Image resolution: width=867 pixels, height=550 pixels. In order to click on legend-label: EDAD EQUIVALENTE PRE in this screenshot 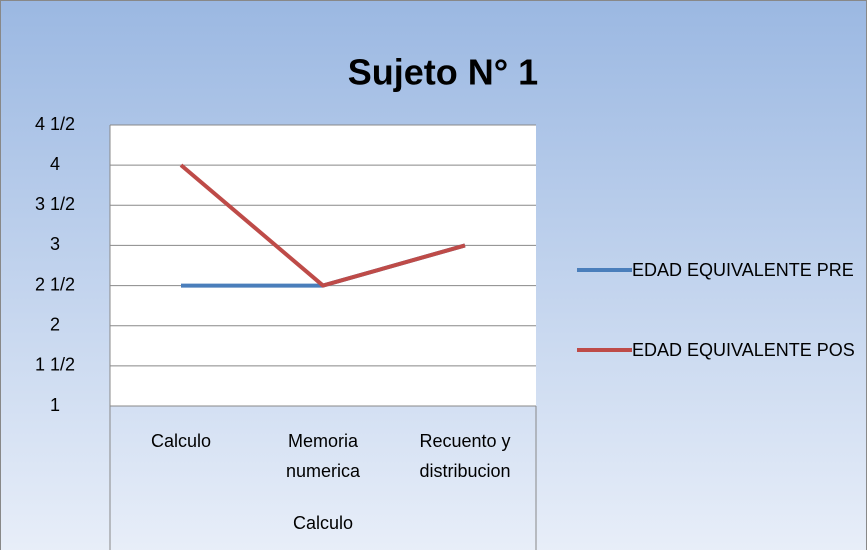, I will do `click(743, 270)`.